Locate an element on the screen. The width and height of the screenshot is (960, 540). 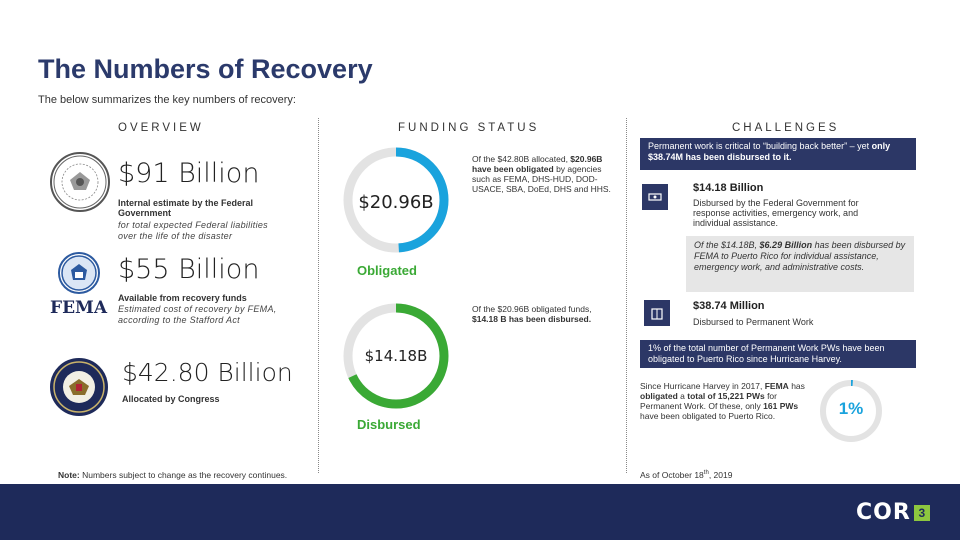
funding-heading: FUNDING STATUS is located at coordinates (469, 128).